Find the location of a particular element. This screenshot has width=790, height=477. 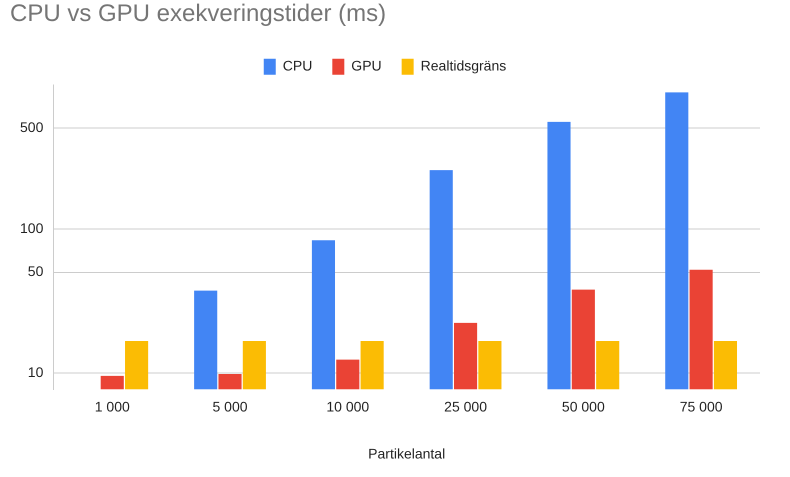

y-tick-label: 10 is located at coordinates (36, 372).